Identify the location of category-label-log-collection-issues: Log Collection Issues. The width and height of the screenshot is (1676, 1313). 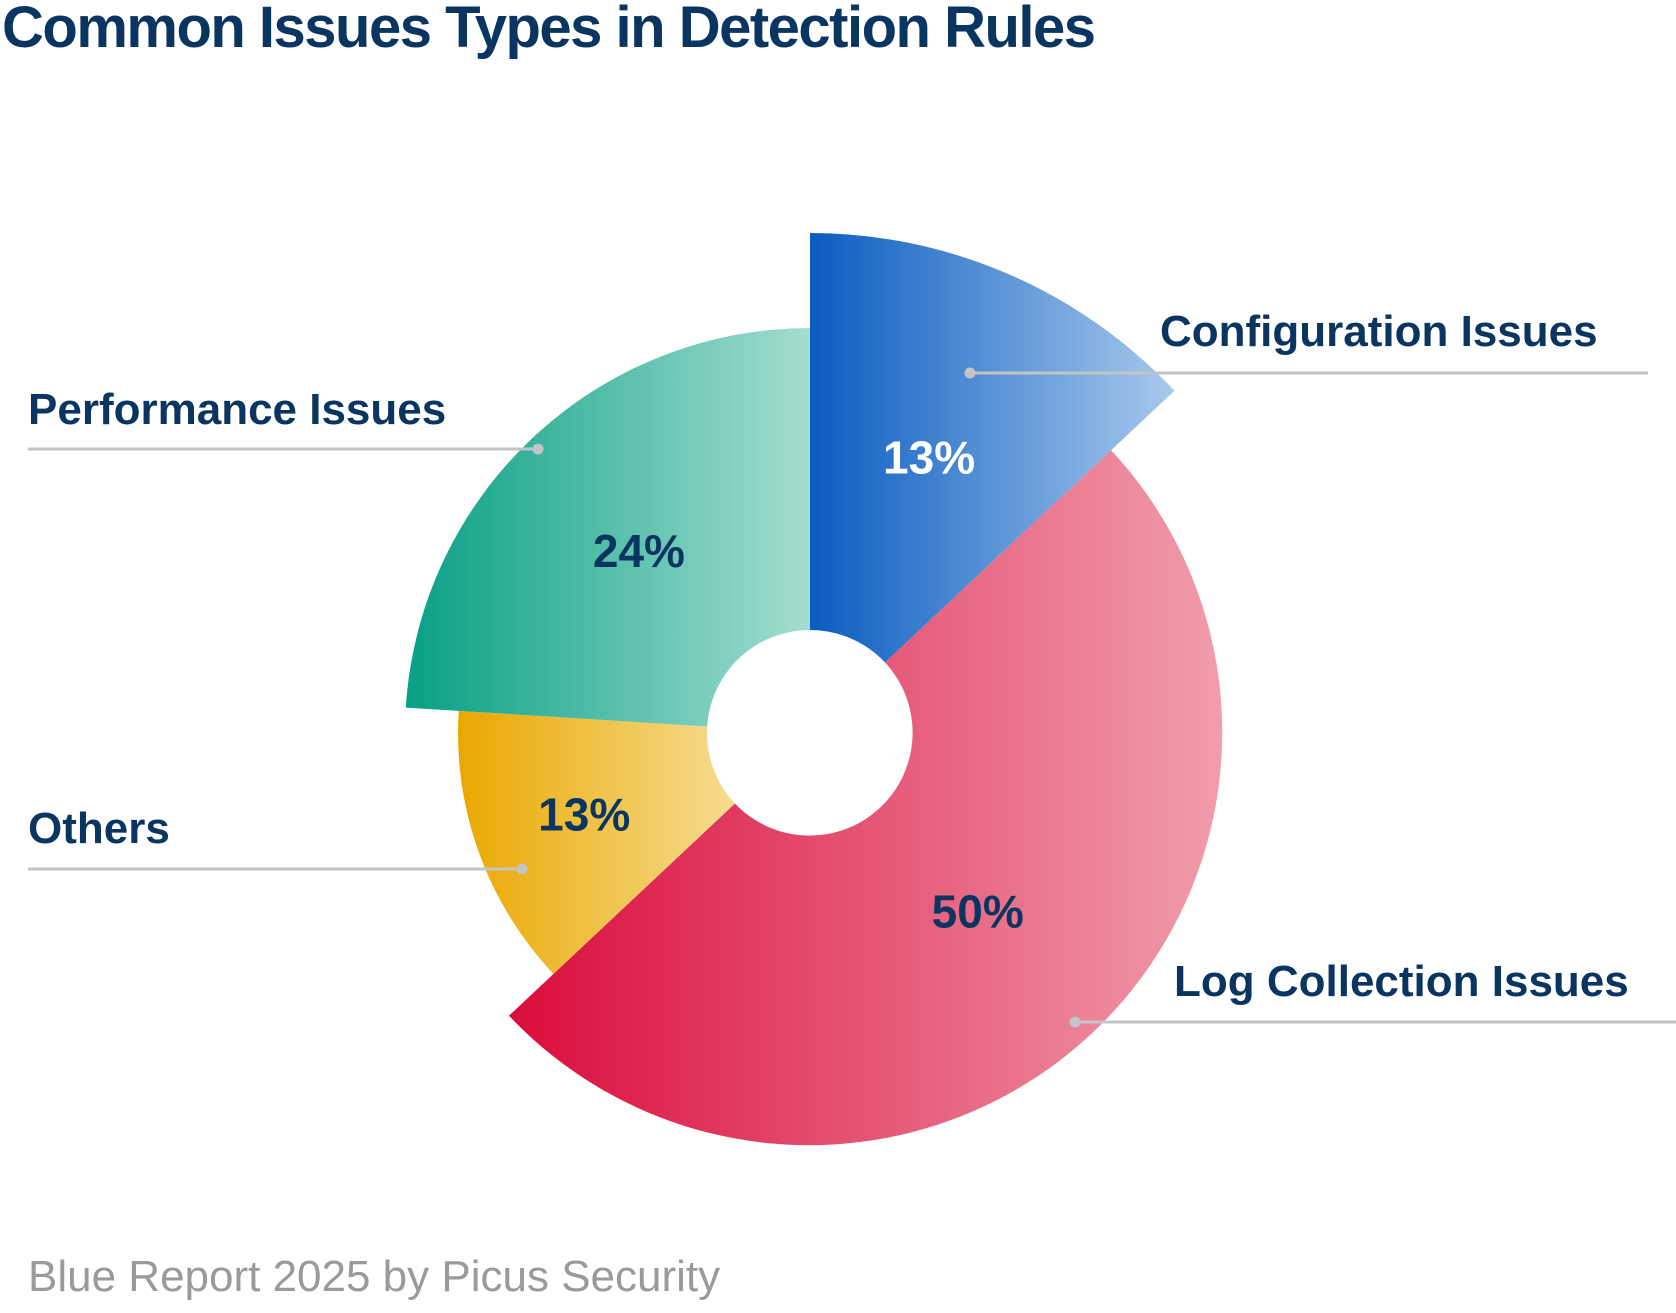
(1401, 981).